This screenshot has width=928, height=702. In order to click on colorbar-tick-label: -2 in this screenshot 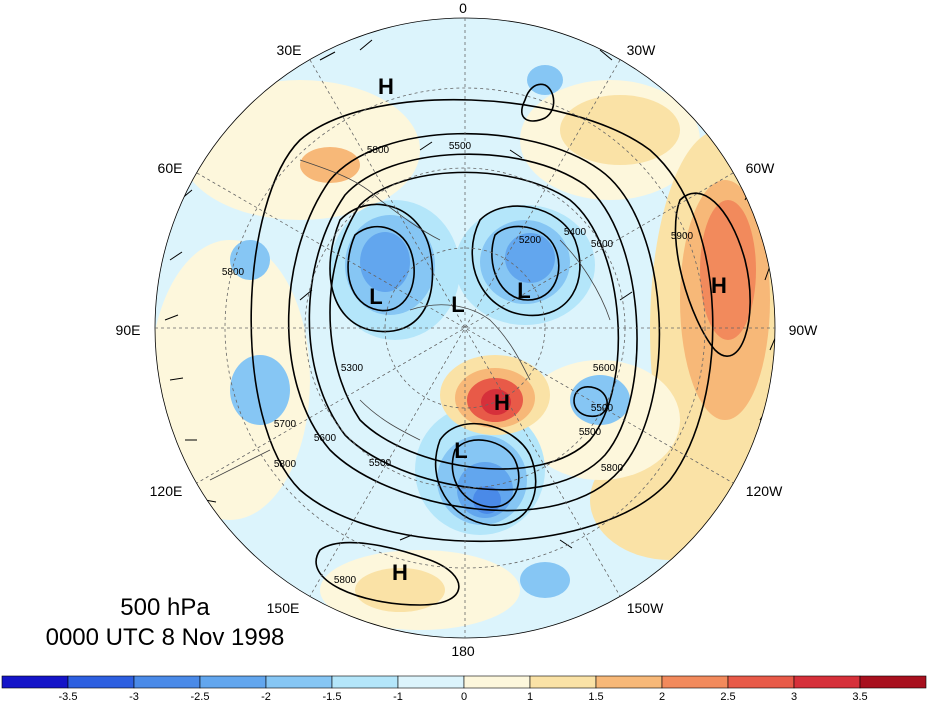, I will do `click(266, 696)`.